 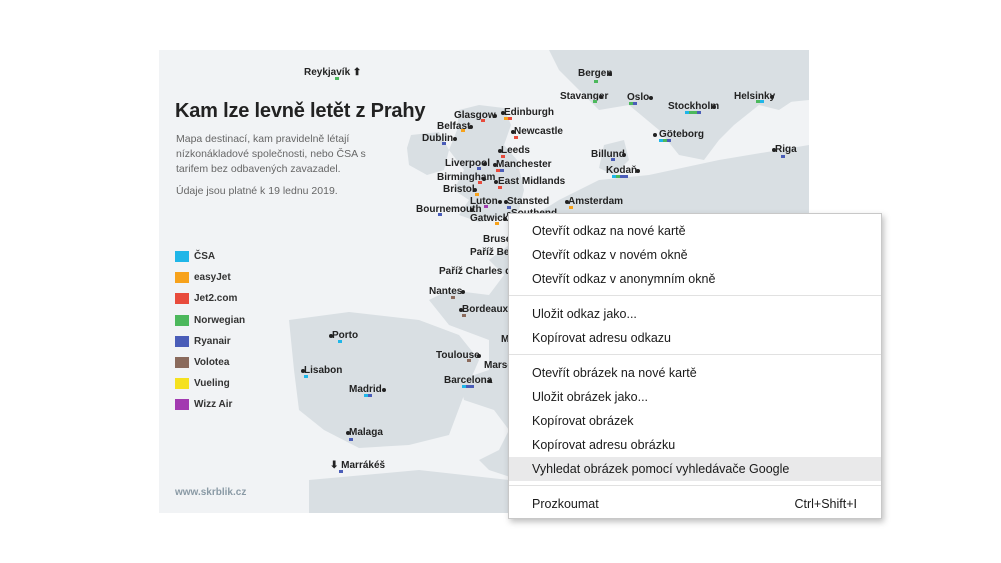 What do you see at coordinates (475, 115) in the screenshot?
I see `city-label: Glasgow` at bounding box center [475, 115].